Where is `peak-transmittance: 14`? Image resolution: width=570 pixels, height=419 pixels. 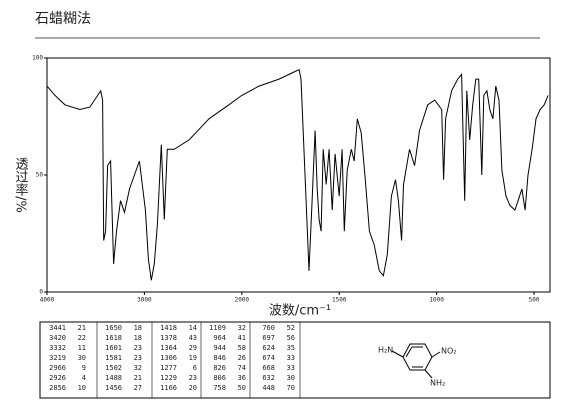 peak-transmittance: 14 is located at coordinates (193, 328).